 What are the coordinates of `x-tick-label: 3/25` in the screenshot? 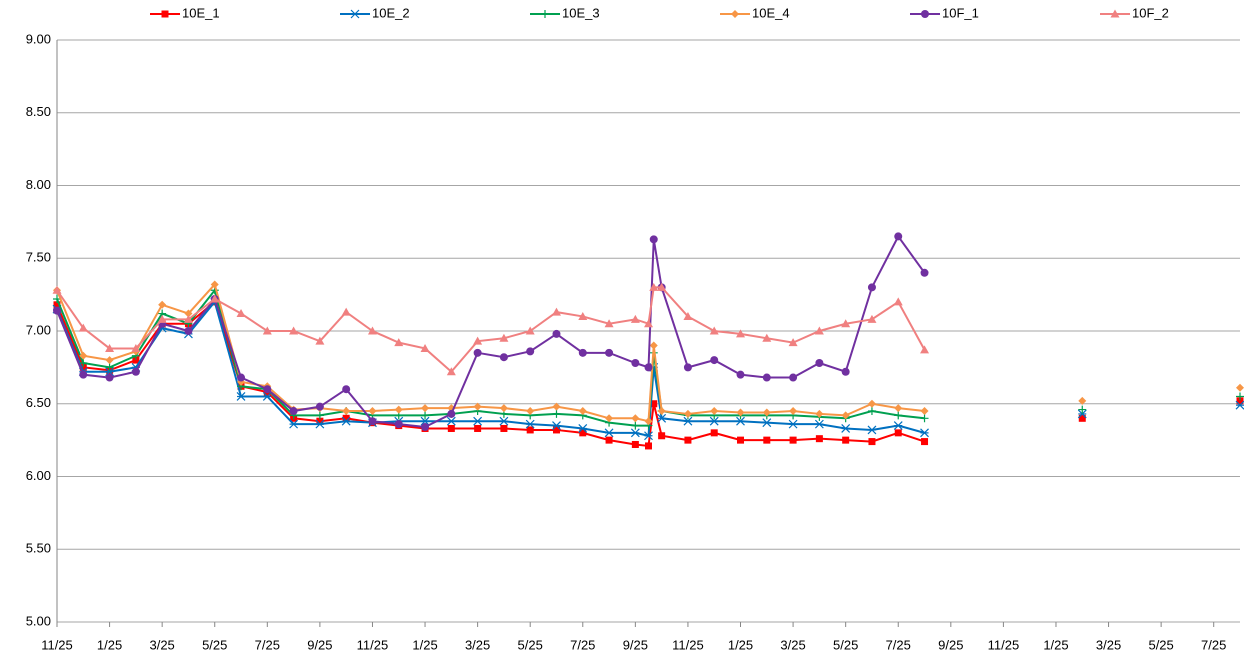 It's located at (477, 644).